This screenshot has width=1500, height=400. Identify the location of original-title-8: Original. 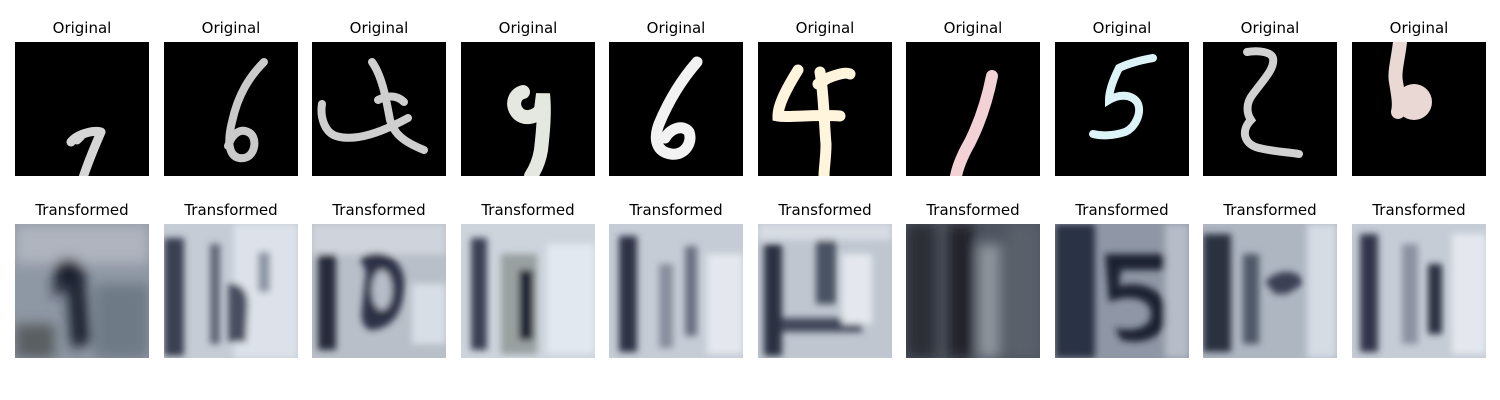
(1122, 28).